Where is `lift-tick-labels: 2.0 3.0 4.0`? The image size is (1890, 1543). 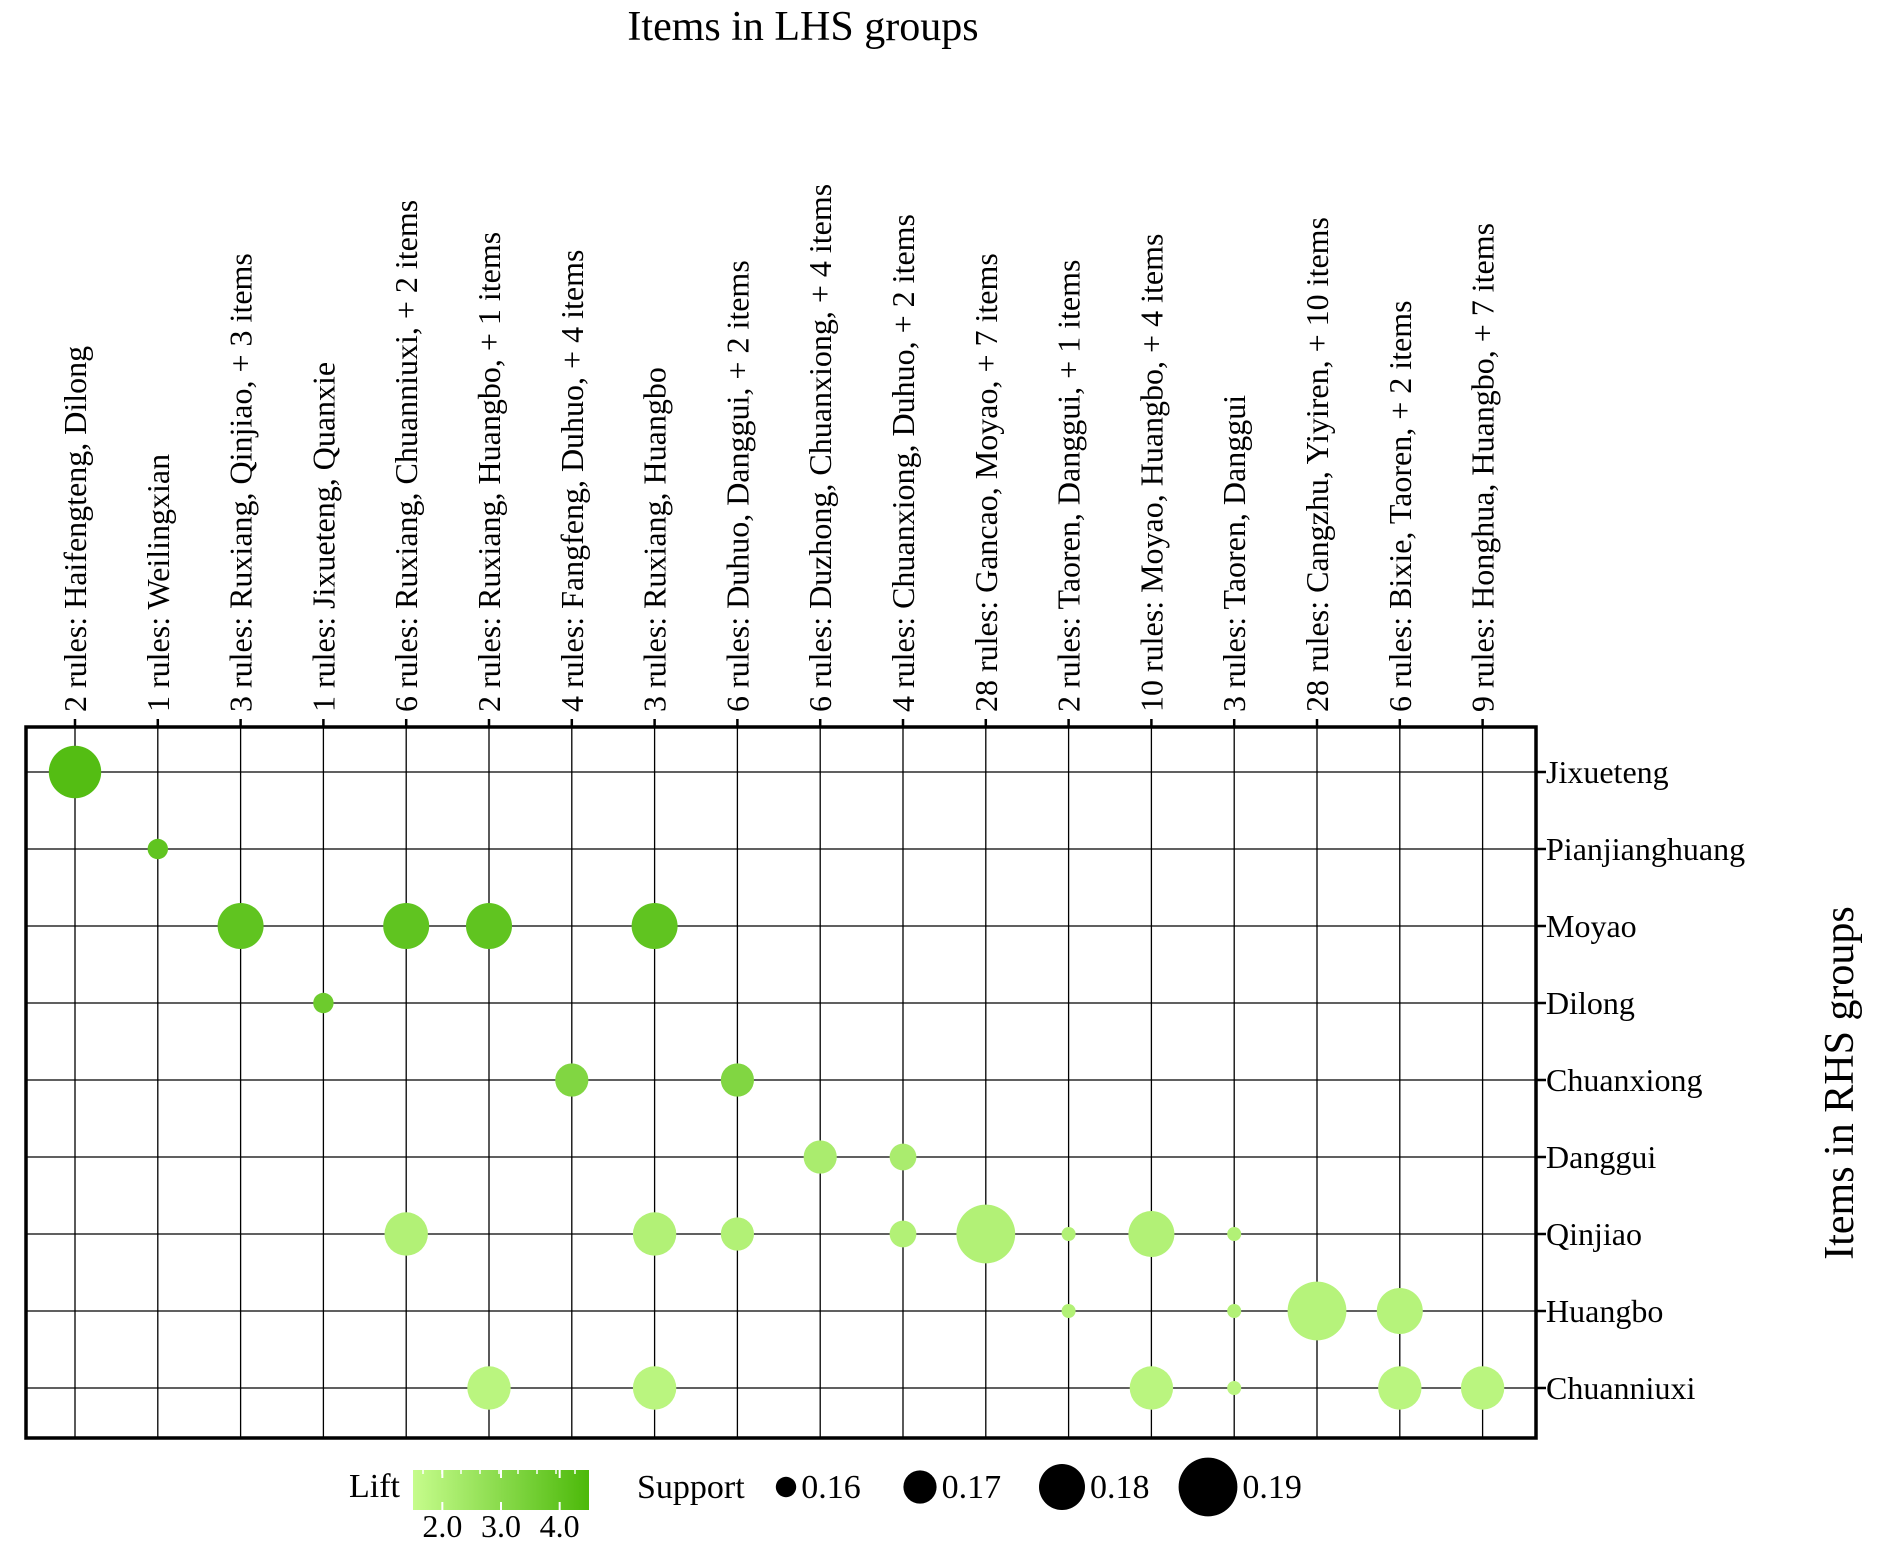 lift-tick-labels: 2.0 3.0 4.0 is located at coordinates (500, 1525).